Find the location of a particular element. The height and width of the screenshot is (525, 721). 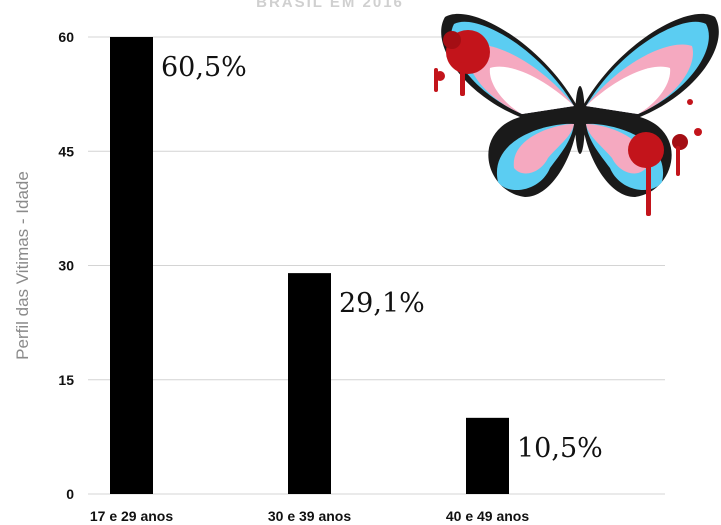

chart-title: BRASIL EM 2016 is located at coordinates (330, 5).